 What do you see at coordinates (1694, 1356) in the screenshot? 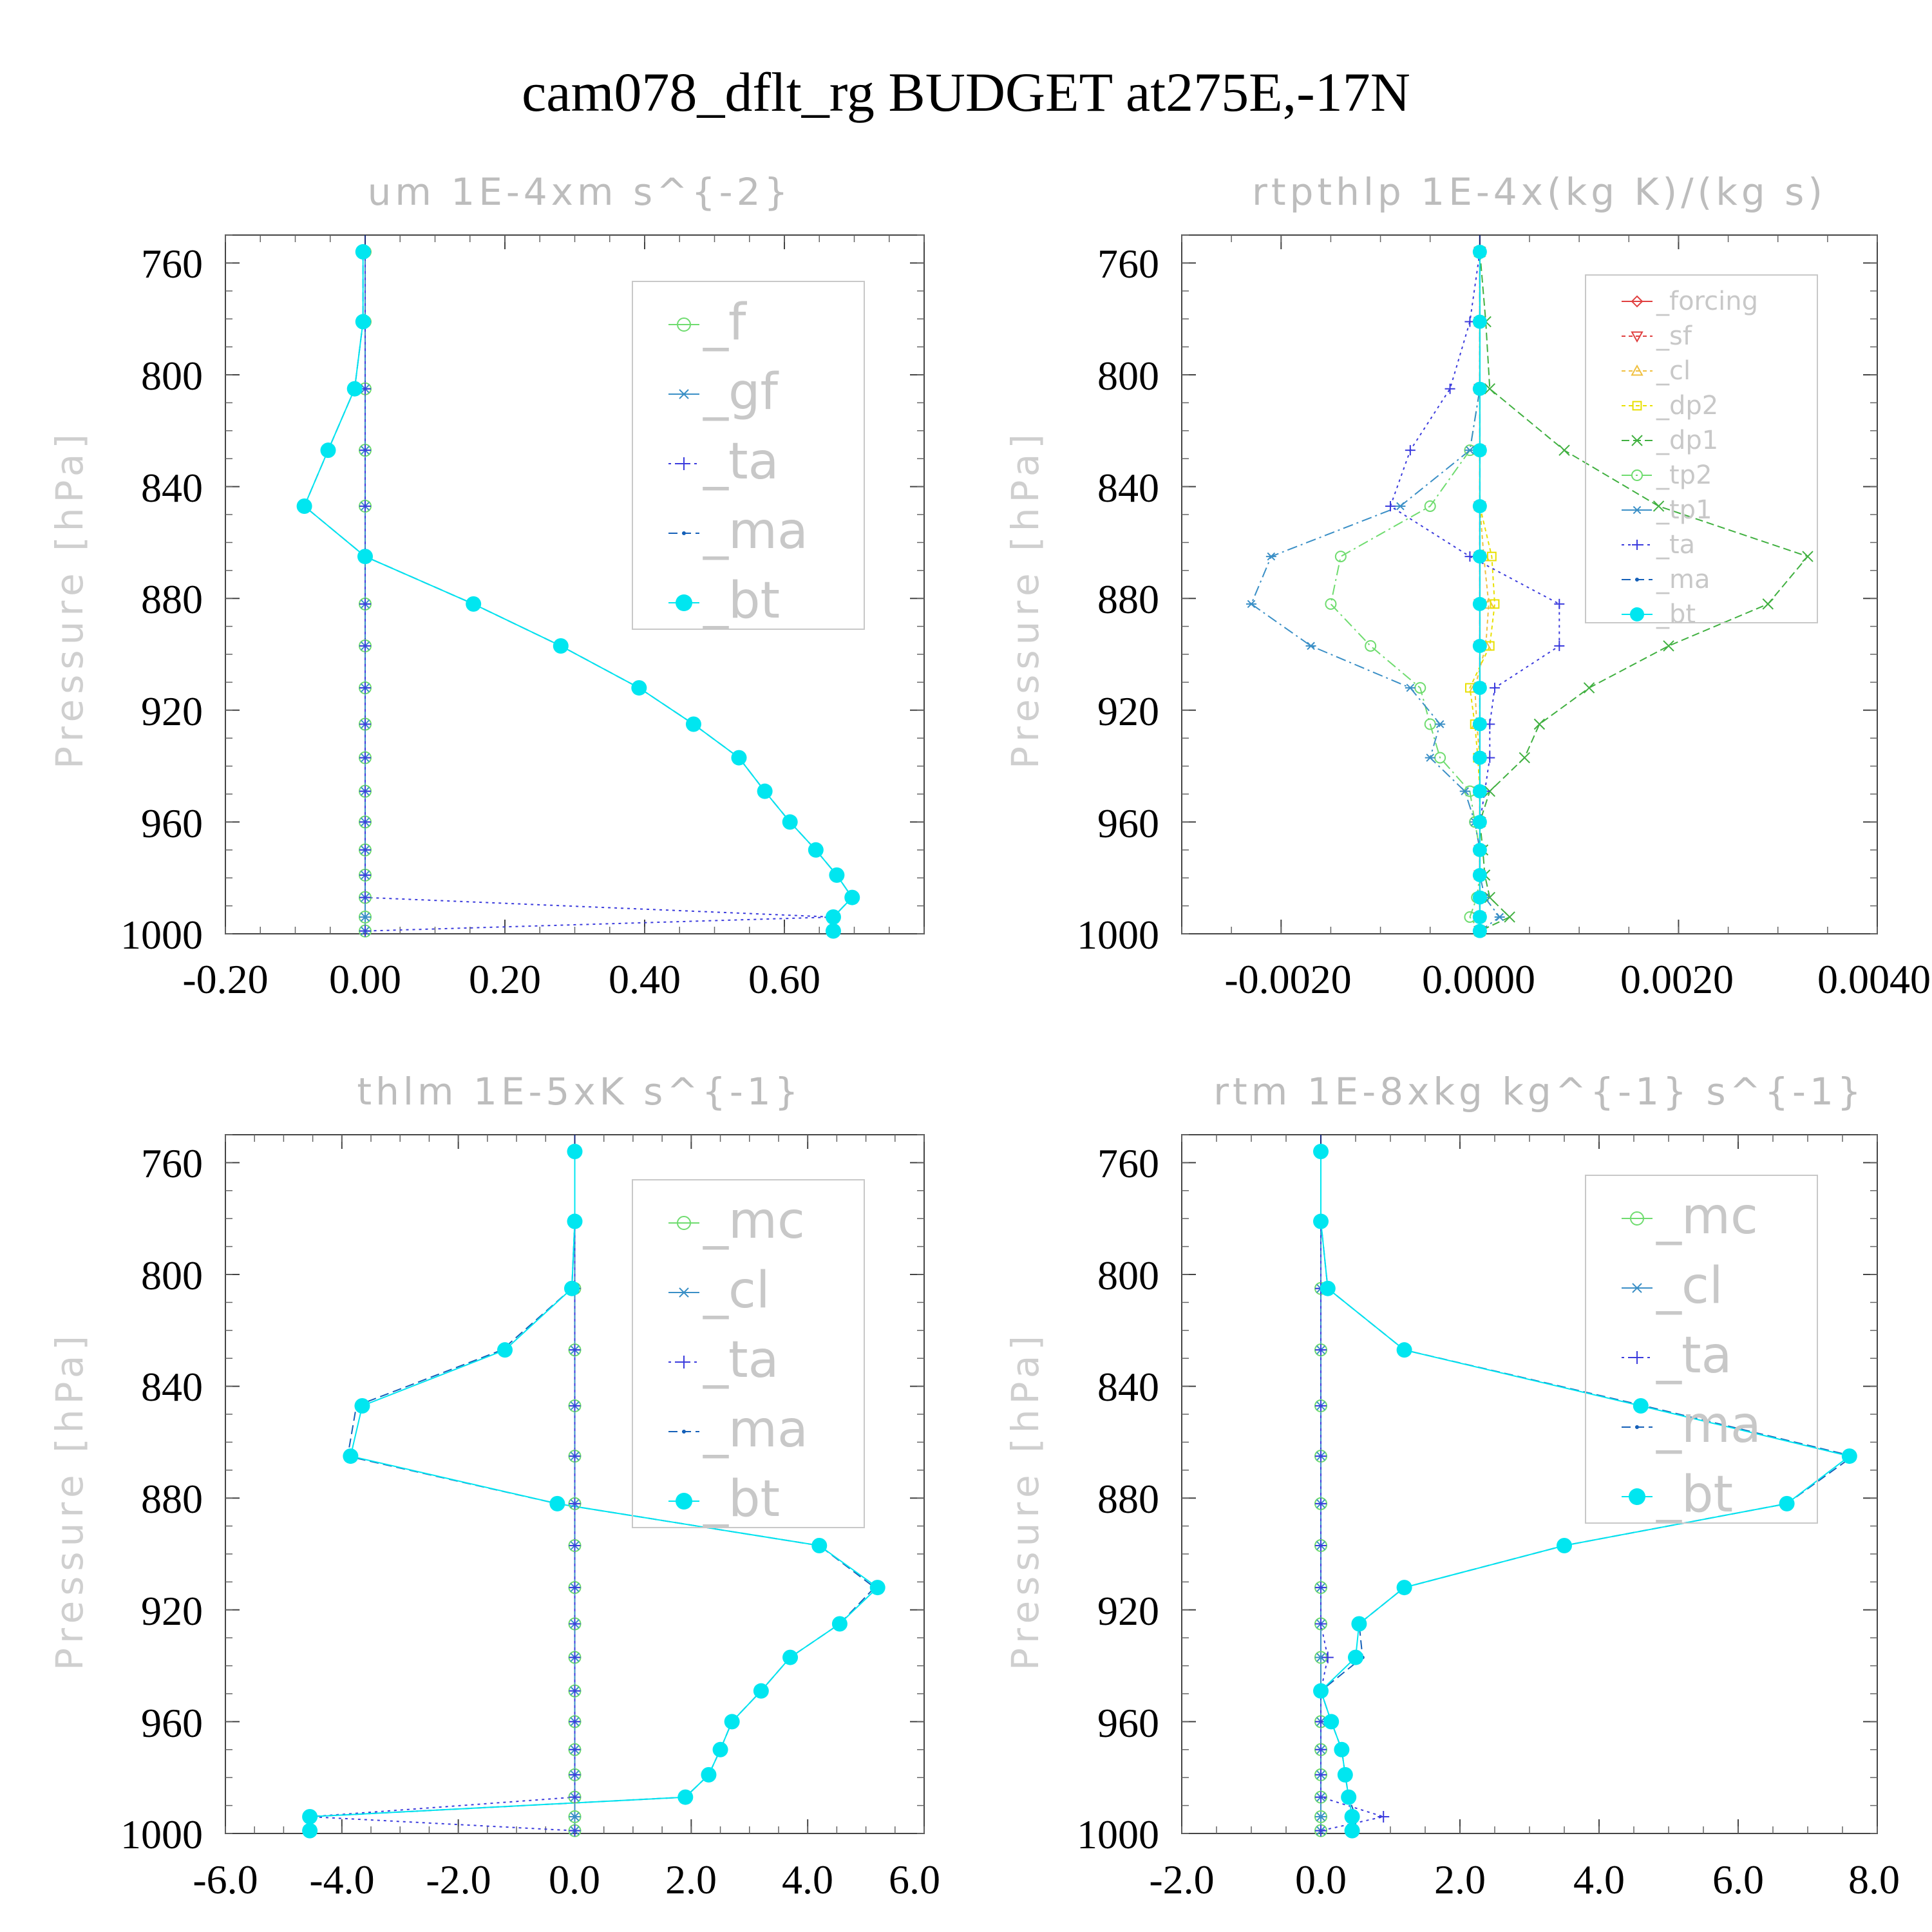
I see `panel-rtm-legend-label: _ta` at bounding box center [1694, 1356].